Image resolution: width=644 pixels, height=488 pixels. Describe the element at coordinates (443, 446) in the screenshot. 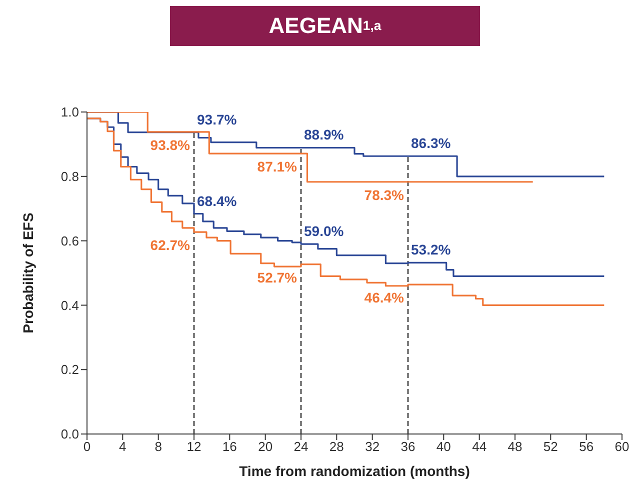

I see `x-tick-label: 40` at that location.